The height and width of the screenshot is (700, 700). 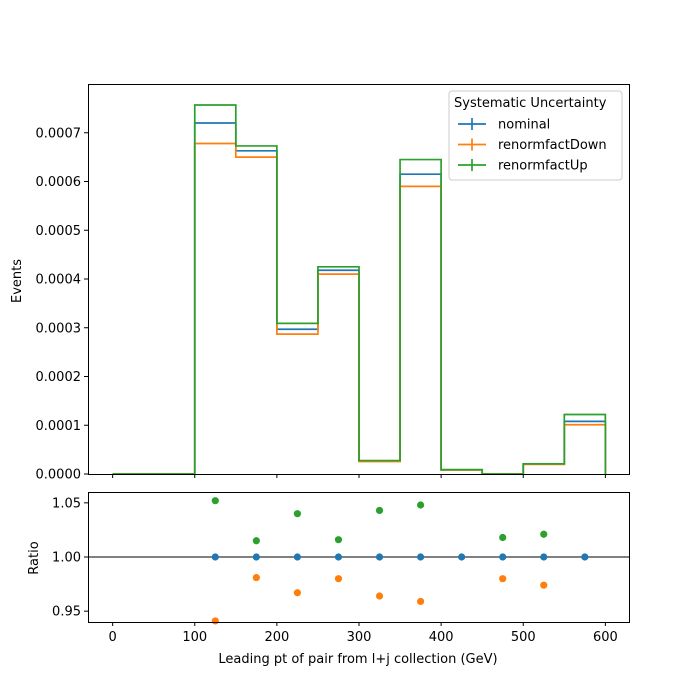 What do you see at coordinates (523, 637) in the screenshot?
I see `x-tick-label: 500` at bounding box center [523, 637].